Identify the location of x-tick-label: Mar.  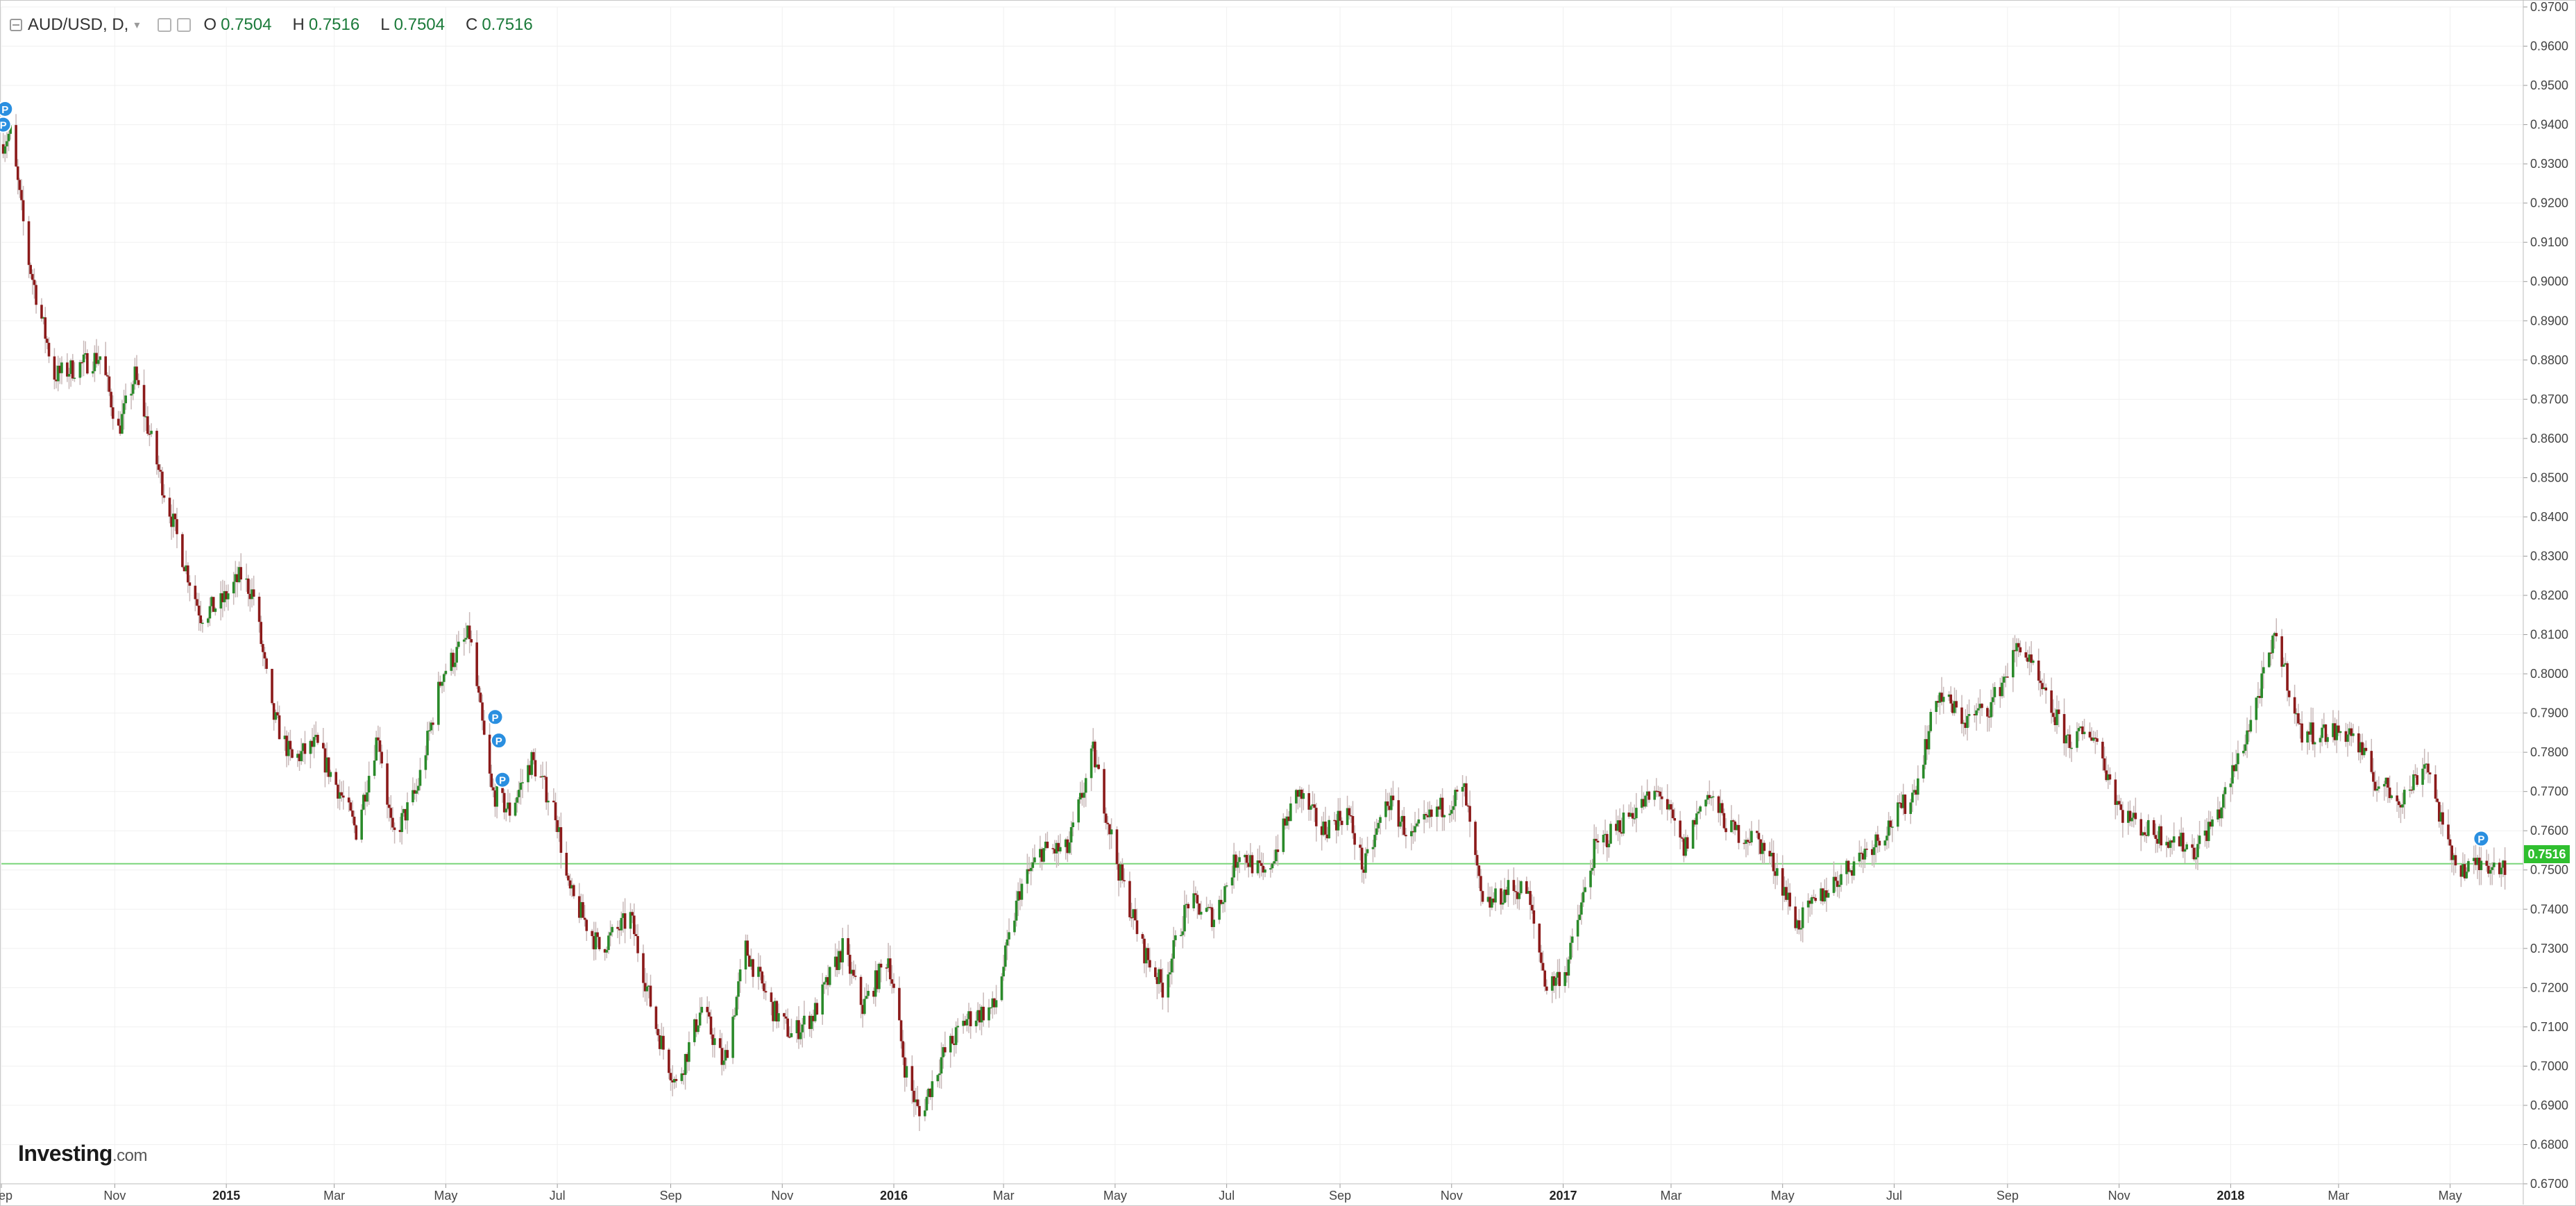
(2338, 1196).